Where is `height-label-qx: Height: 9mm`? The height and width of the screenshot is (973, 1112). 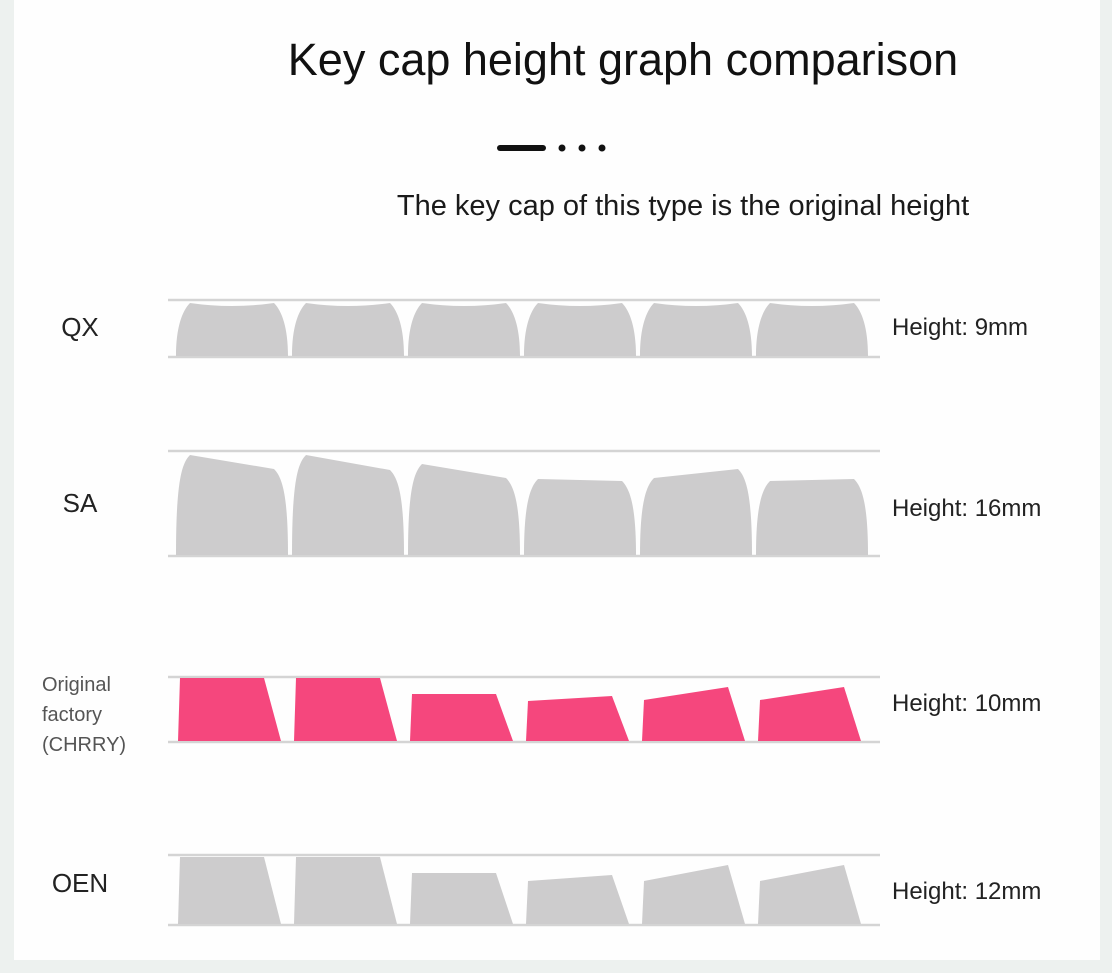 height-label-qx: Height: 9mm is located at coordinates (960, 327).